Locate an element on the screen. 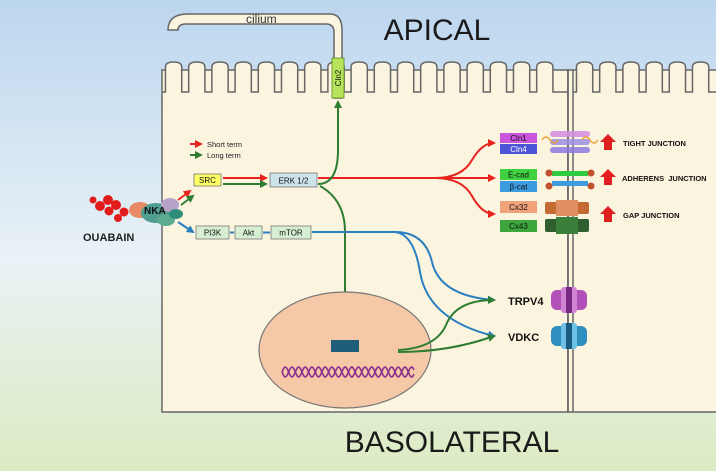 Image resolution: width=716 pixels, height=471 pixels. cln1-box is located at coordinates (518, 138).